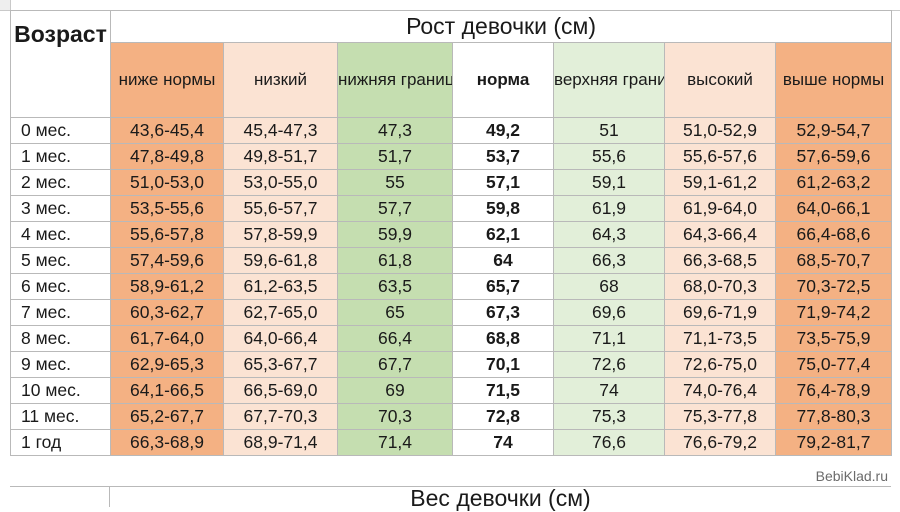  Describe the element at coordinates (5, 5) in the screenshot. I see `sheet-corner` at that location.